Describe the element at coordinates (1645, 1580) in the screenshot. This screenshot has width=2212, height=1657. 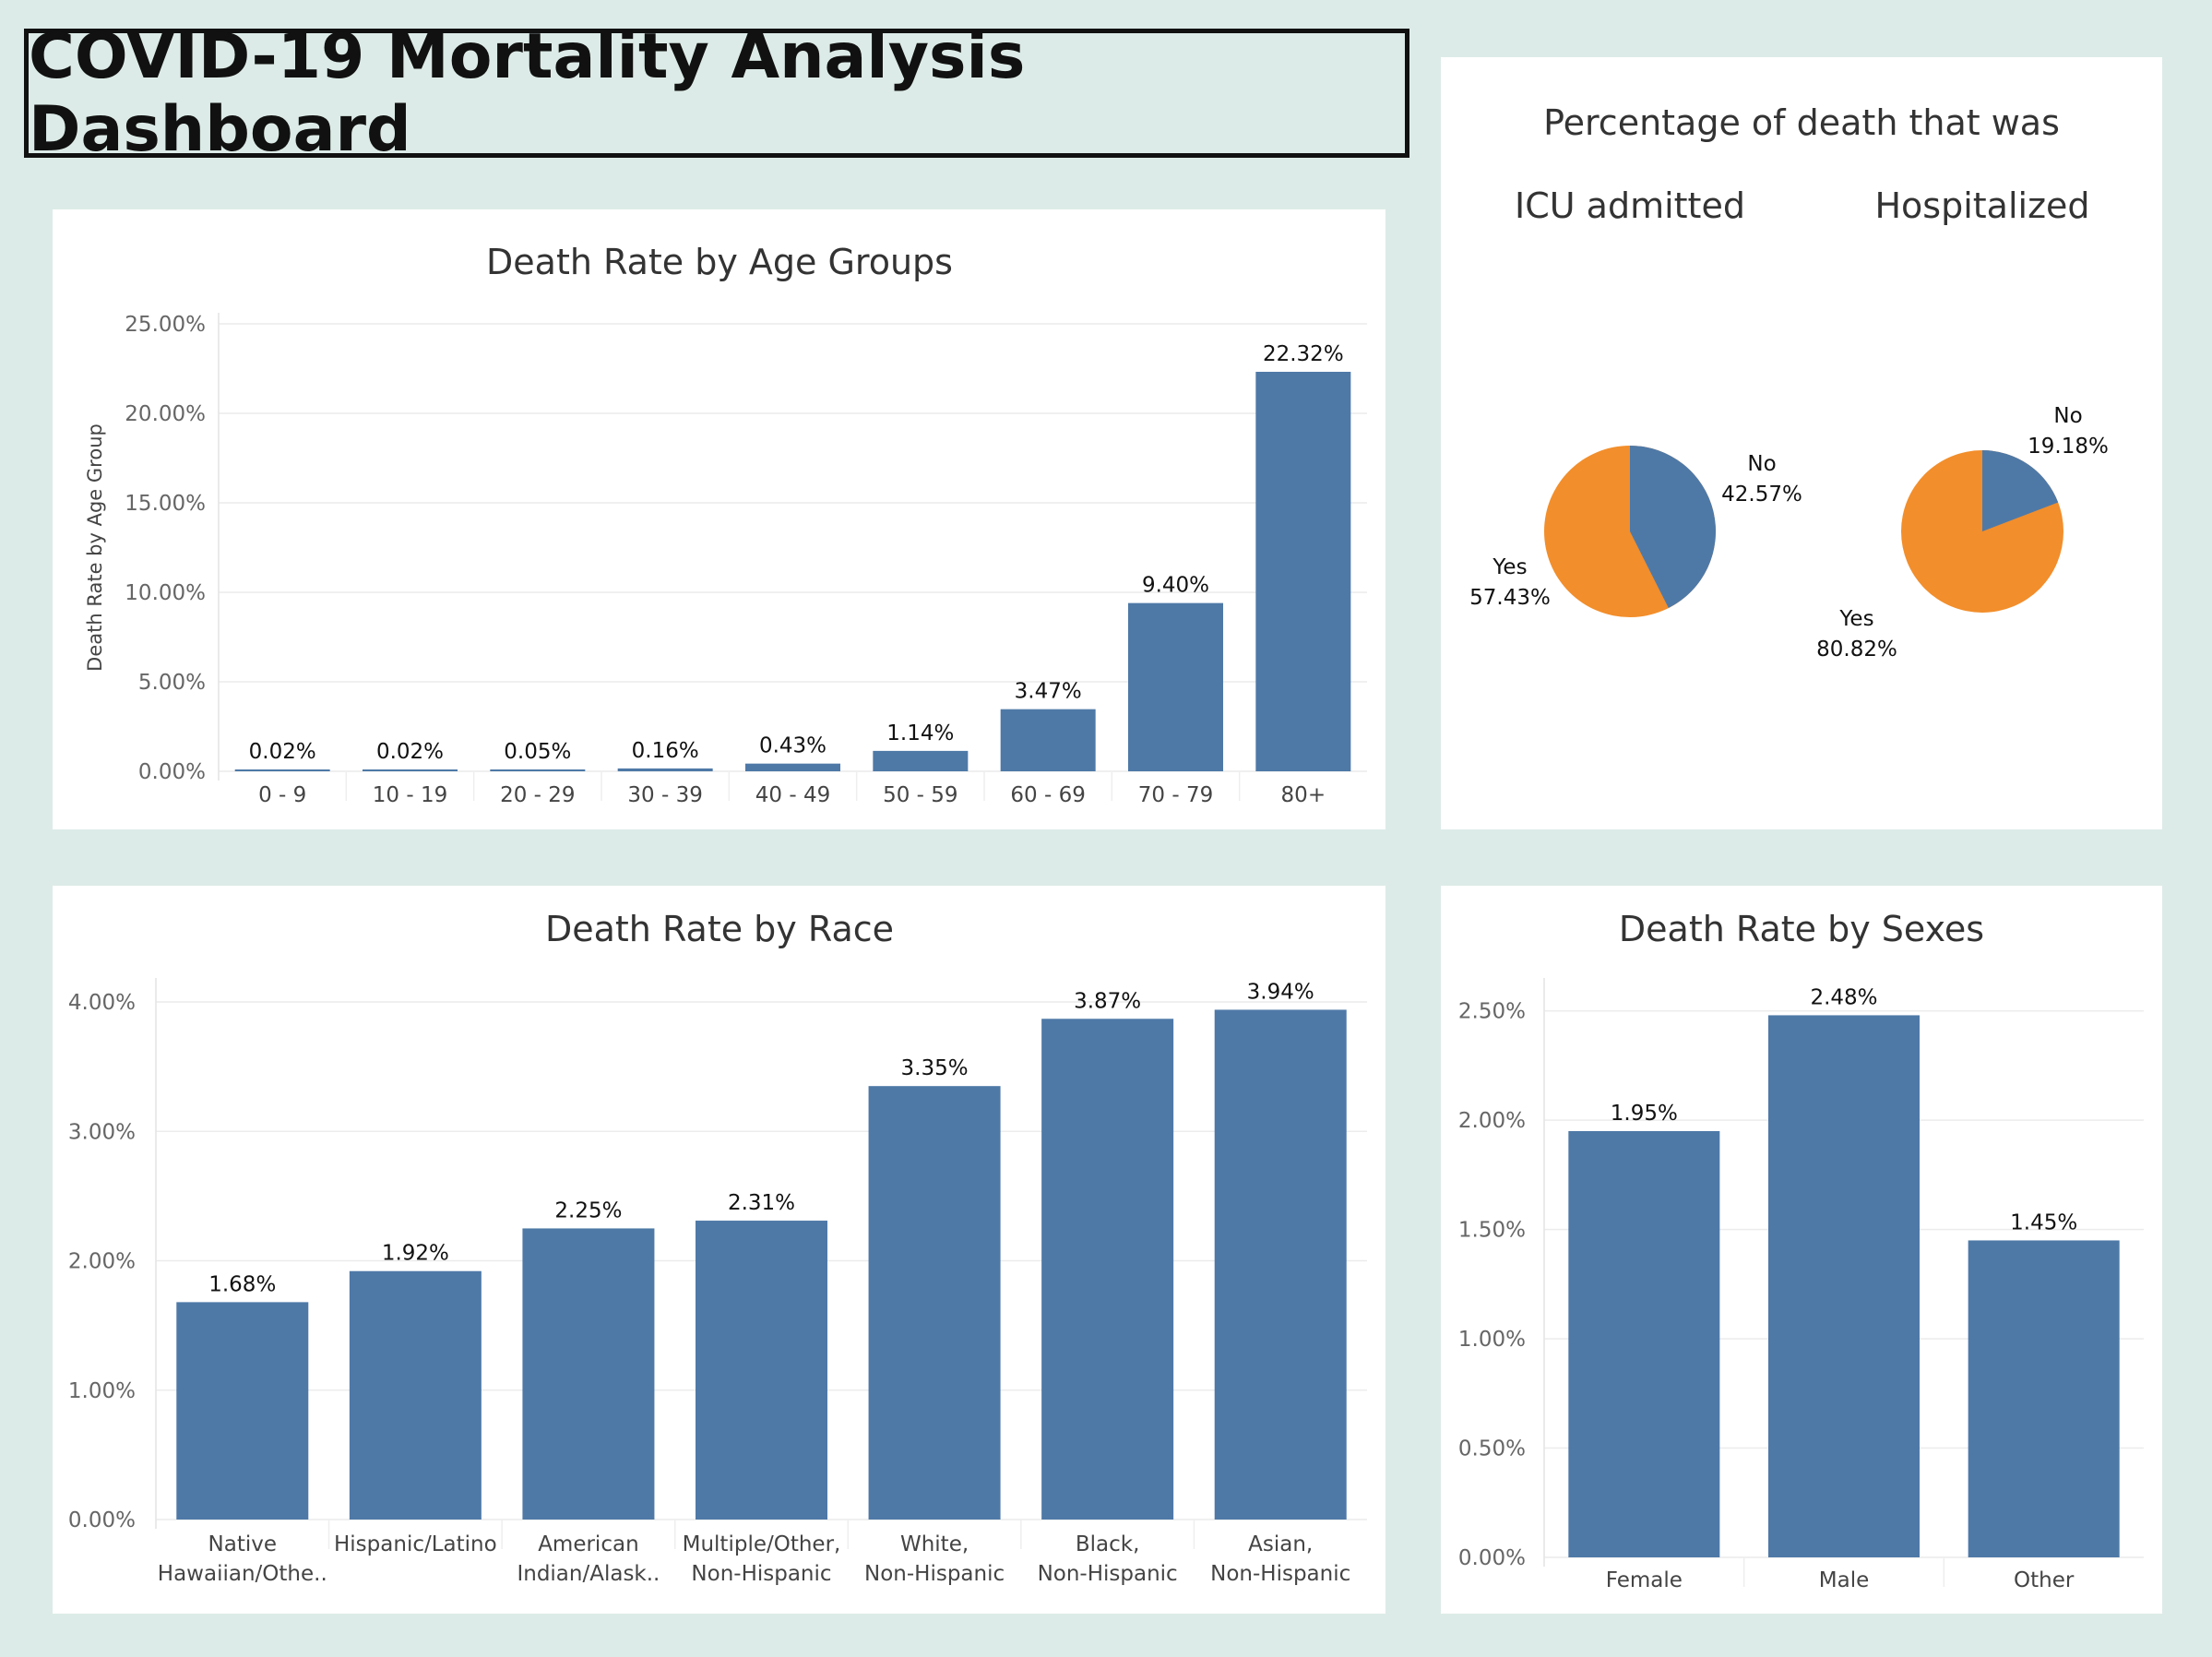
I see `x-tick-label: Female` at that location.